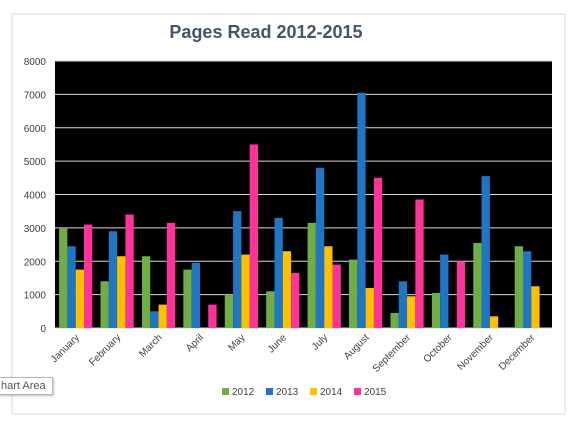 The width and height of the screenshot is (580, 425). Describe the element at coordinates (253, 236) in the screenshot. I see `bar-2015-may` at that location.